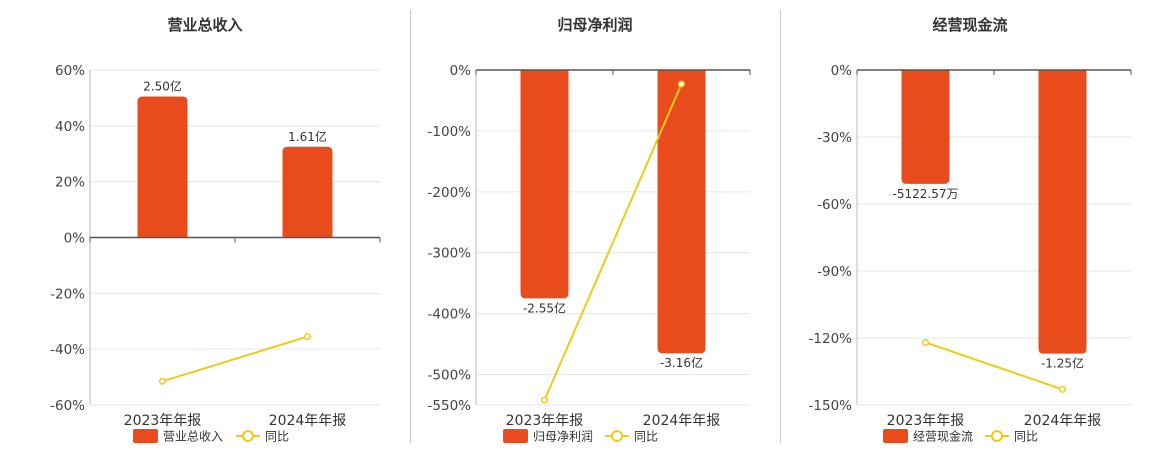 The image size is (1160, 450). I want to click on data-label: -2.55亿, so click(544, 307).